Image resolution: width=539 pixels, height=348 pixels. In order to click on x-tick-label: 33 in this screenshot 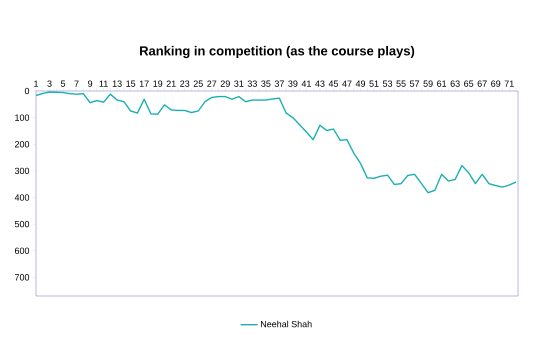, I will do `click(252, 83)`.